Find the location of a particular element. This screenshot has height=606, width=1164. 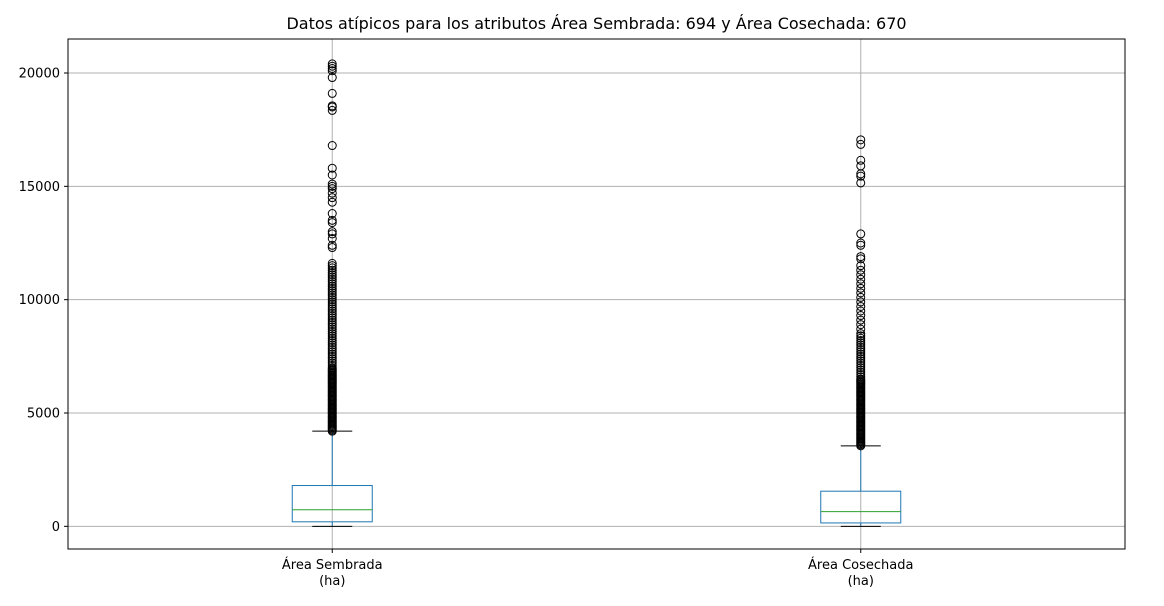

y-tick-label: 20000 is located at coordinates (39, 74).